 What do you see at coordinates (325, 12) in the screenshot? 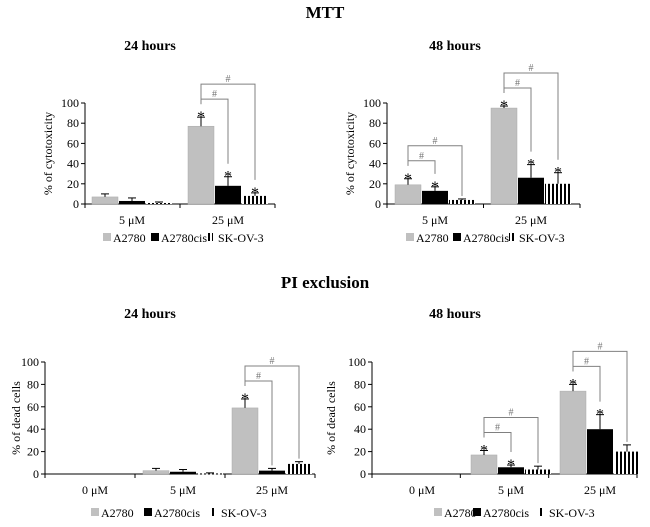
I see `section-title-mtt: MTT` at bounding box center [325, 12].